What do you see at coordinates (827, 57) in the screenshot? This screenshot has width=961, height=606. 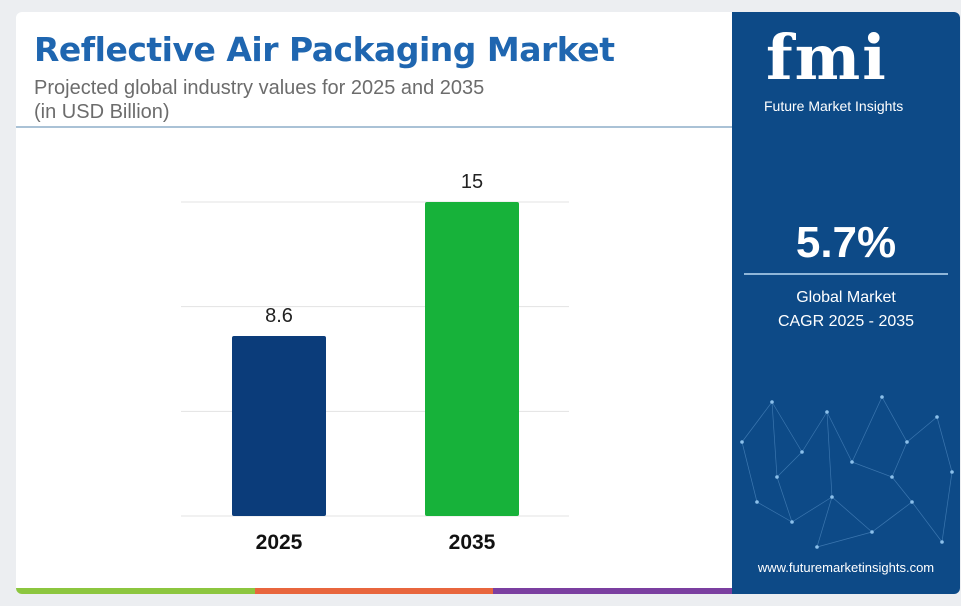 I see `fmi-logo: fmi` at bounding box center [827, 57].